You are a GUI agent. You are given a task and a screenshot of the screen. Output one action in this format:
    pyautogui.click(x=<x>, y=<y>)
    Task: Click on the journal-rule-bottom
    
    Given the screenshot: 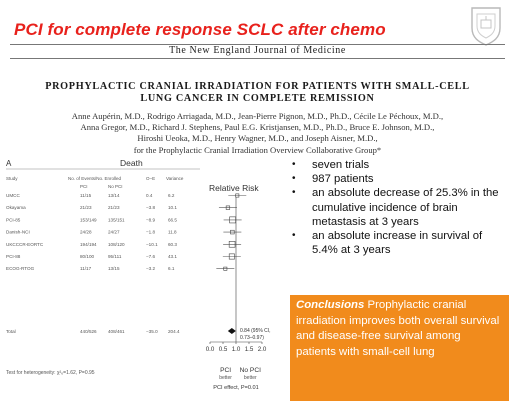 What is the action you would take?
    pyautogui.click(x=257, y=58)
    